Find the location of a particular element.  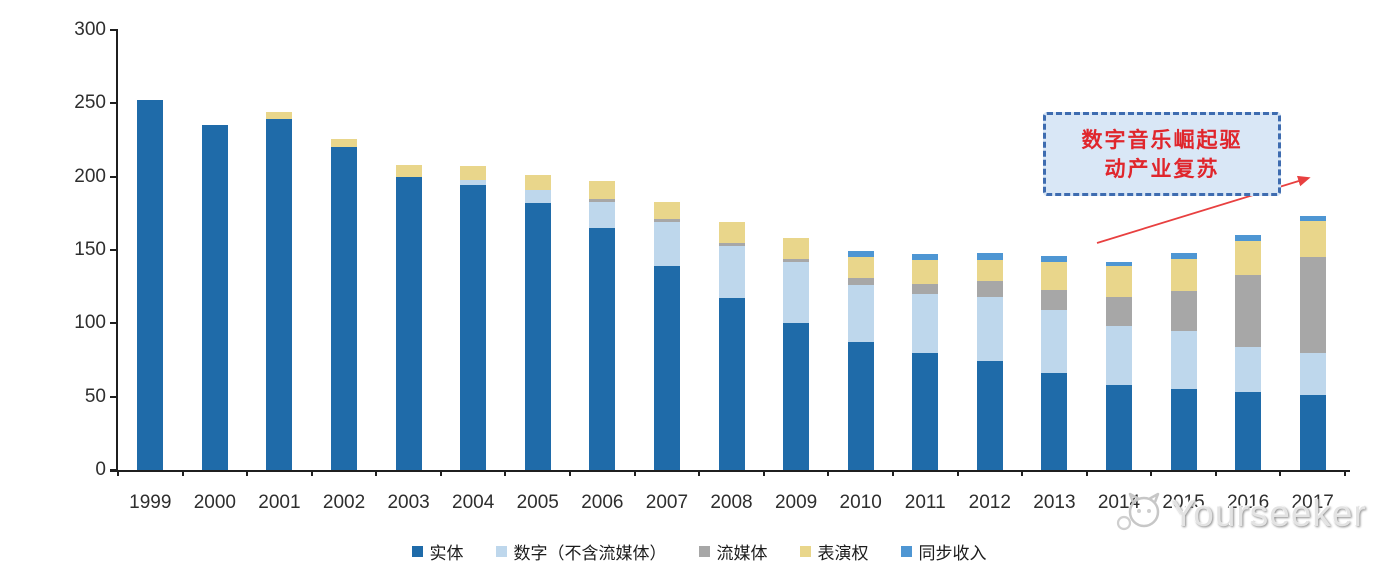

legend-item: 实体 is located at coordinates (437, 551).